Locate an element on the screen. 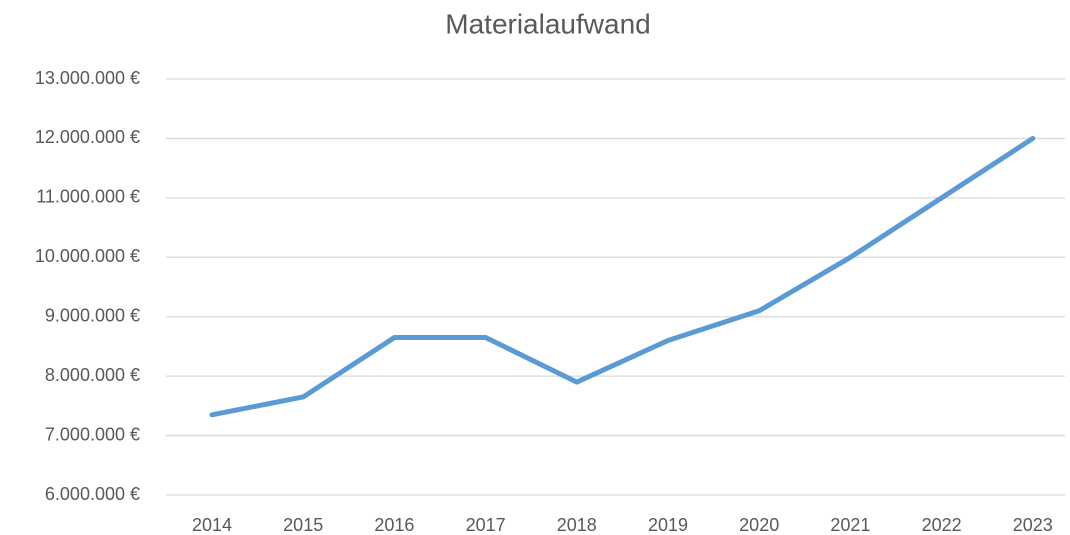  x-tick-label: 2020 is located at coordinates (759, 525).